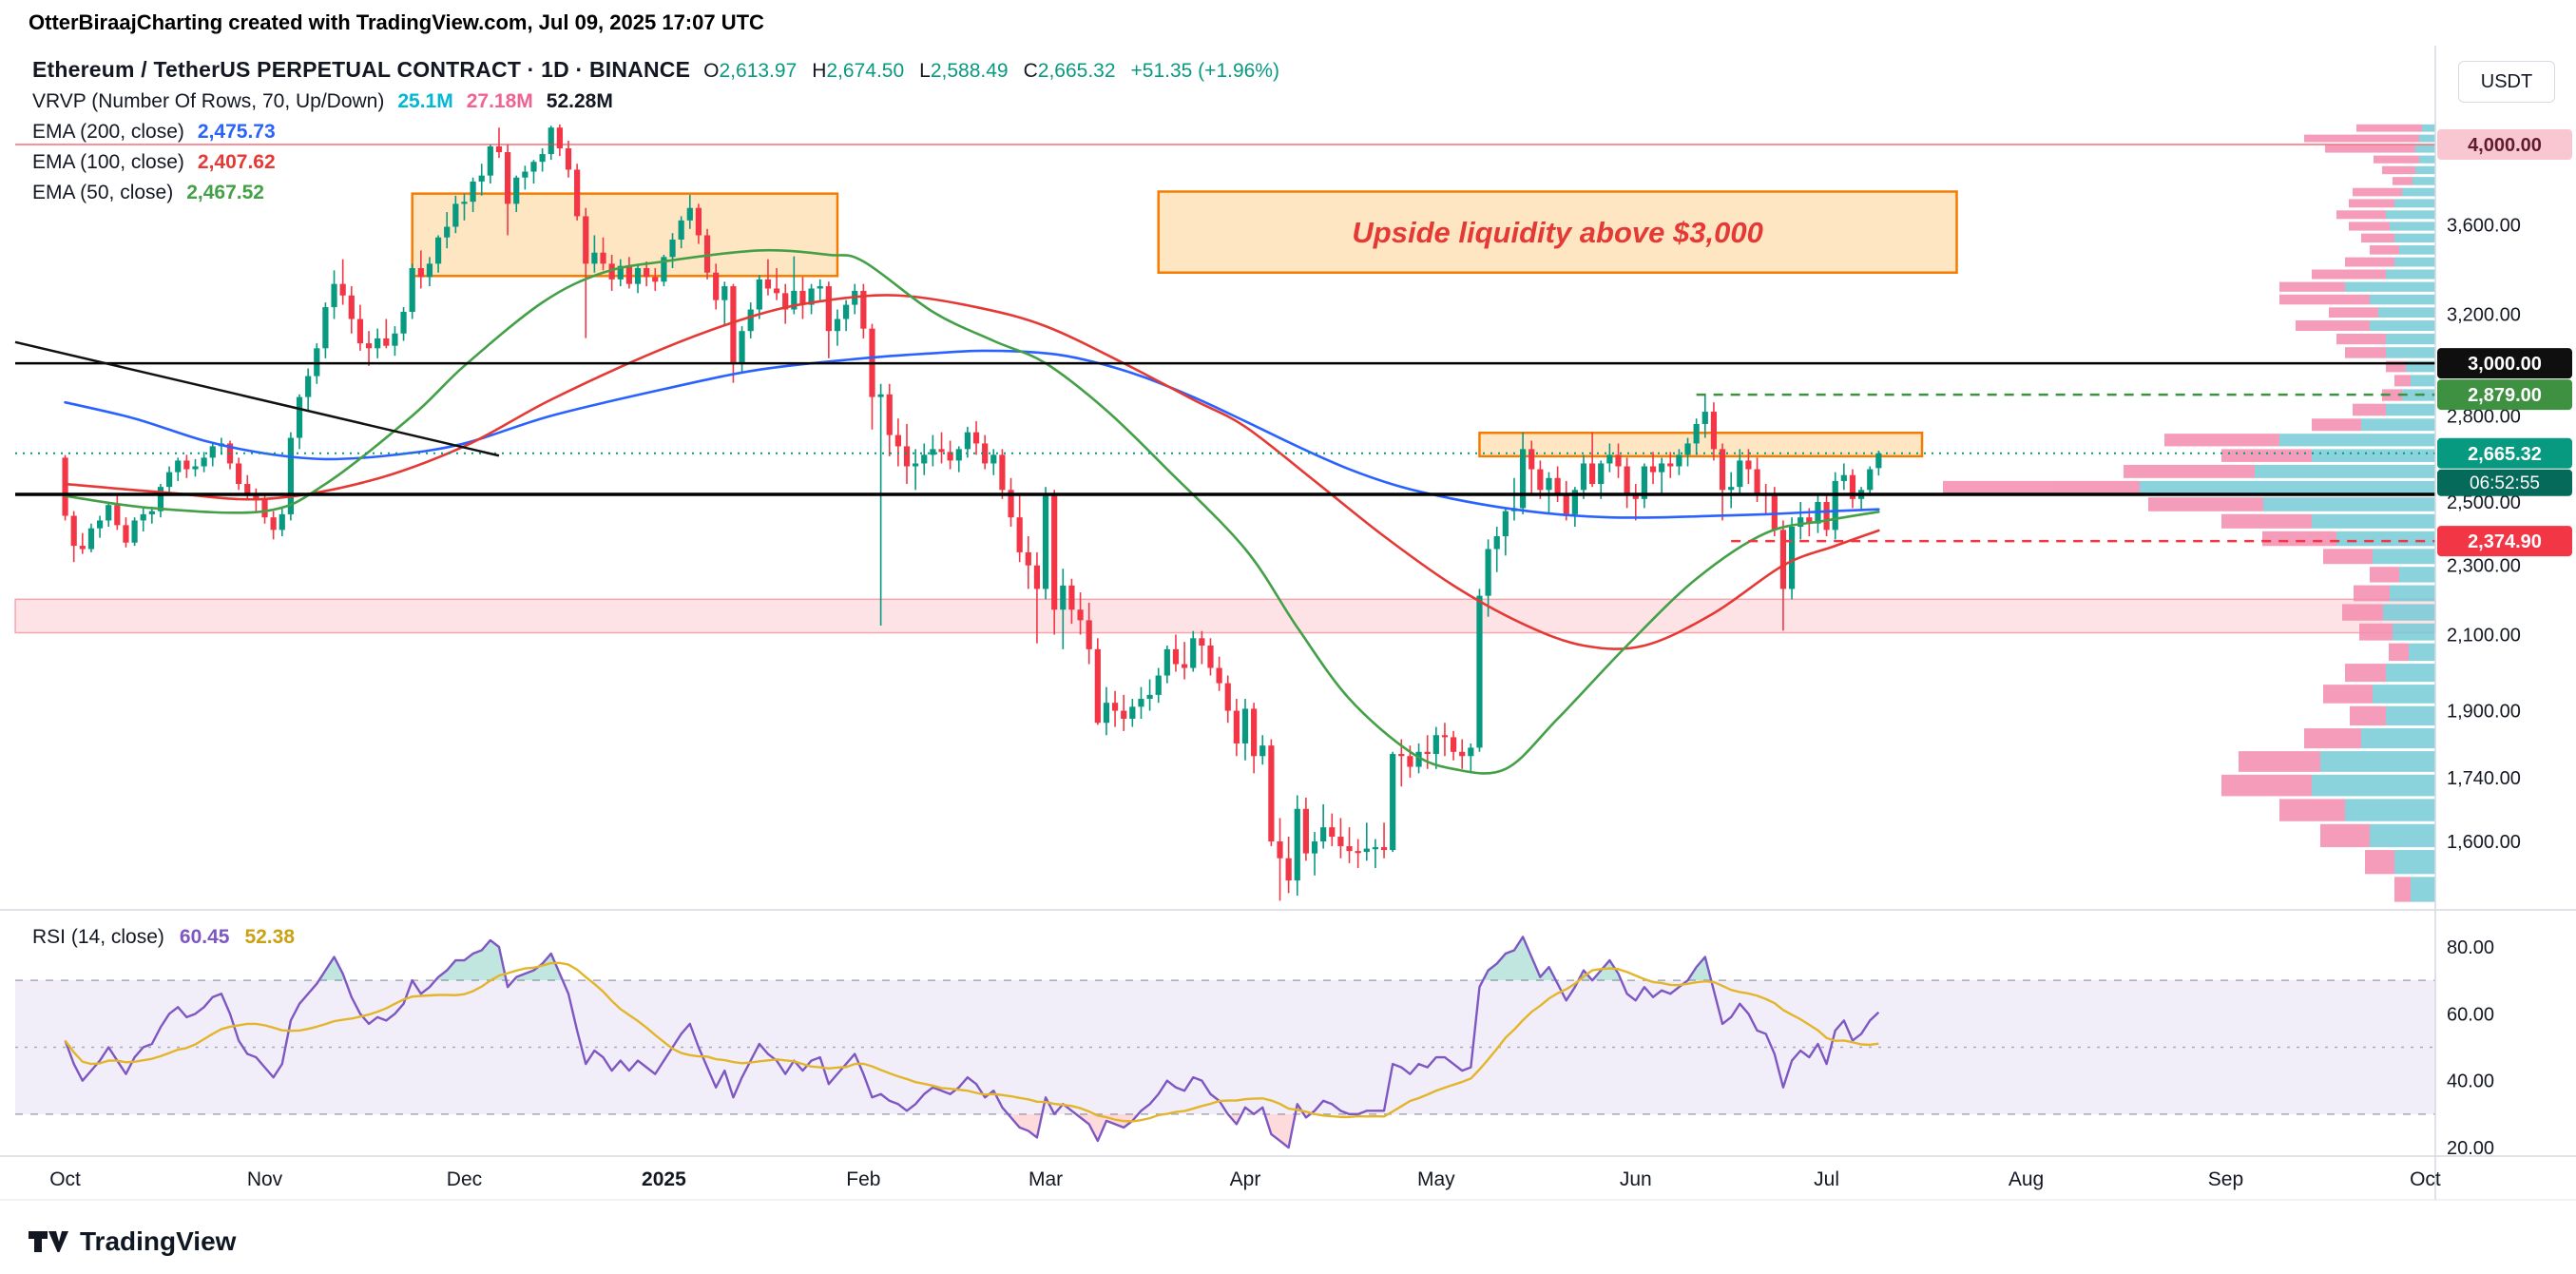 This screenshot has height=1274, width=2576. I want to click on price-tick-label: 3,600.00, so click(2484, 225).